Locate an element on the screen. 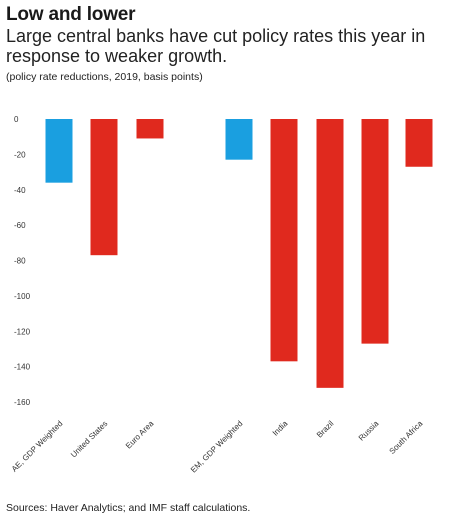  category-label: AE, GDP Weighted is located at coordinates (37, 446).